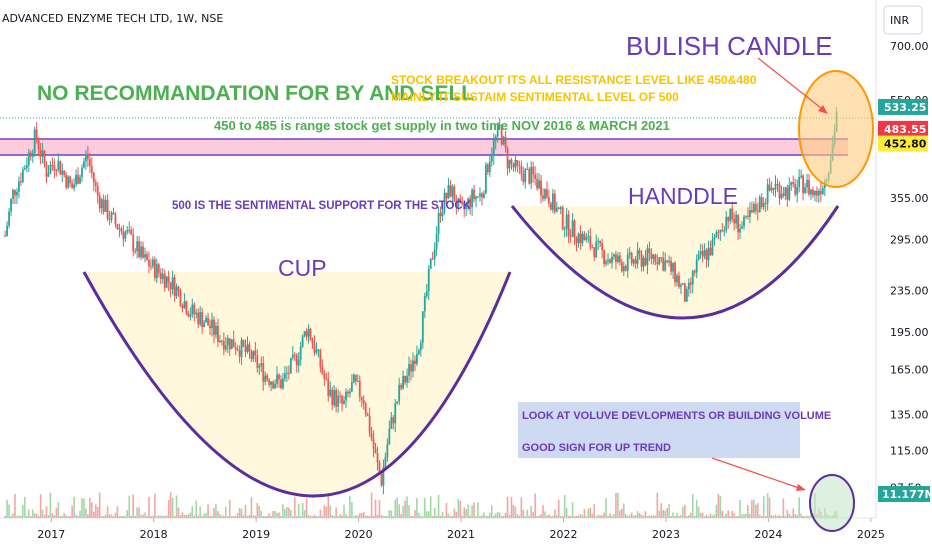 This screenshot has width=932, height=550. What do you see at coordinates (903, 143) in the screenshot?
I see `price-tag-bg` at bounding box center [903, 143].